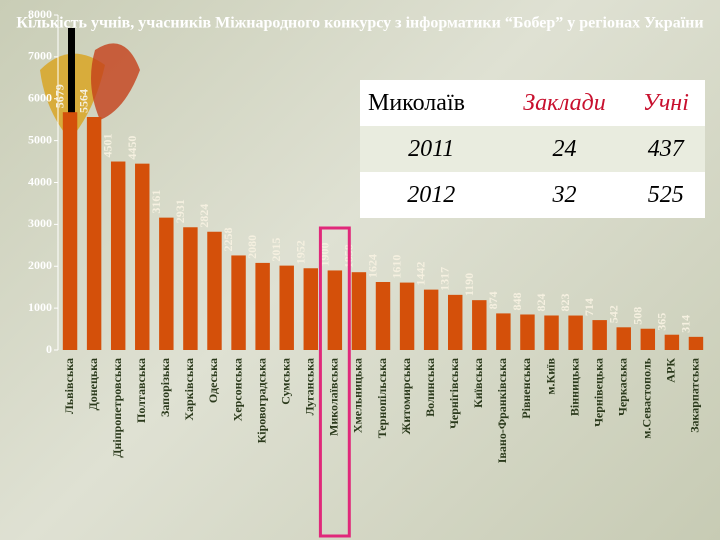 The image size is (720, 540). What do you see at coordinates (517, 301) in the screenshot?
I see `value-label: 848` at bounding box center [517, 301].